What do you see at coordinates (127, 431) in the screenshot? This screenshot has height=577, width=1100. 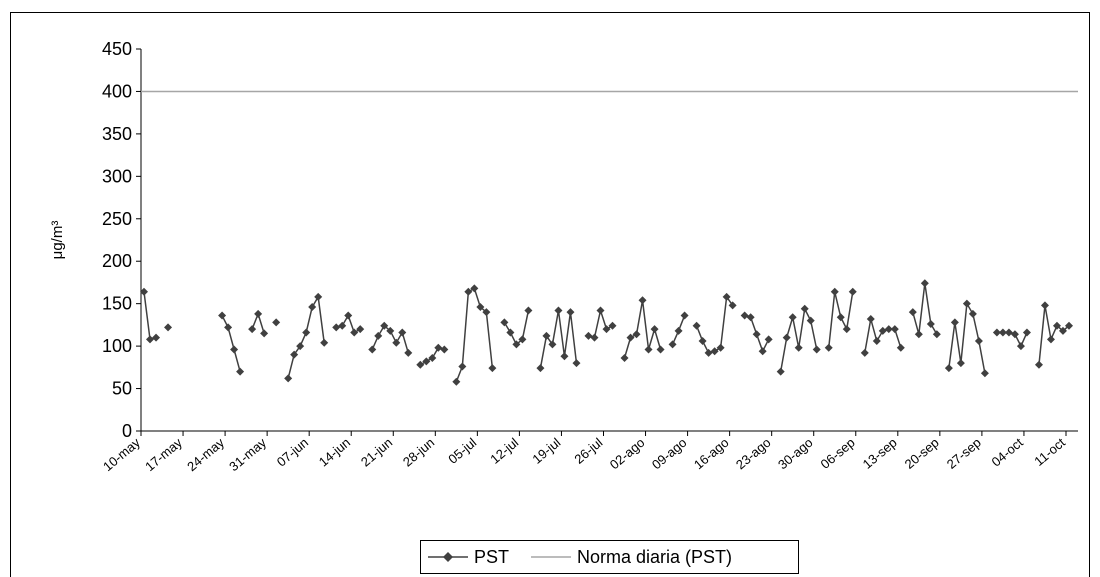 I see `y-tick-label: 0` at bounding box center [127, 431].